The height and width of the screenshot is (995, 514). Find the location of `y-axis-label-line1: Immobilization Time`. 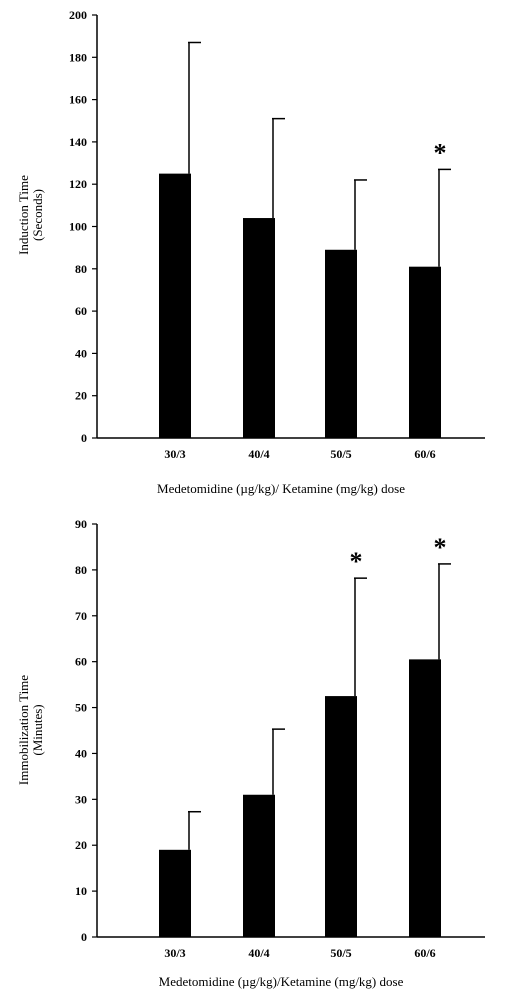

y-axis-label-line1: Immobilization Time is located at coordinates (23, 730).